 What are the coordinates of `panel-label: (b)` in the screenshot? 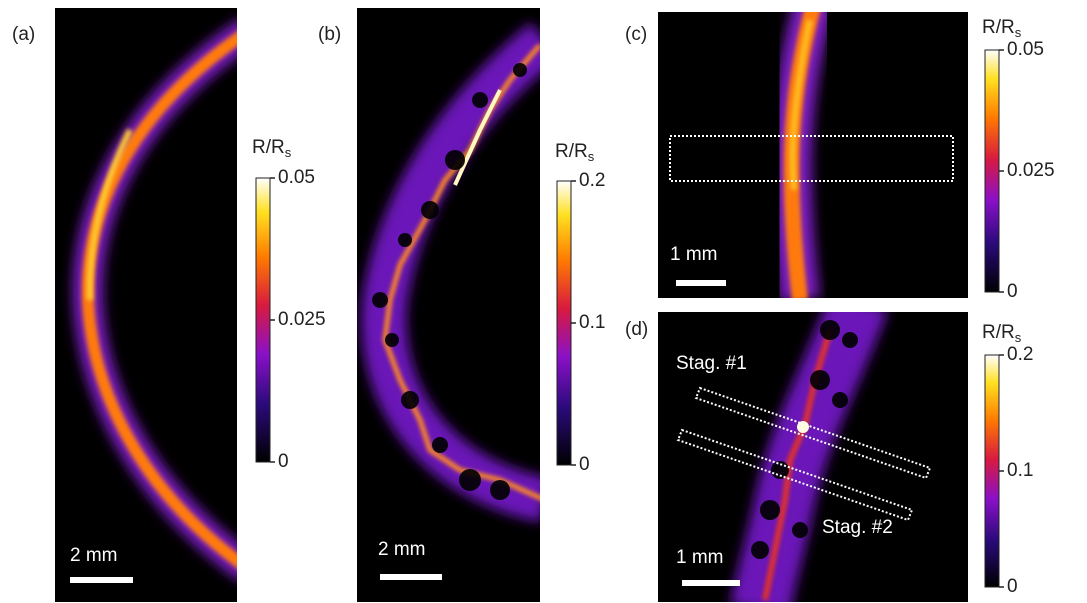 It's located at (329, 34).